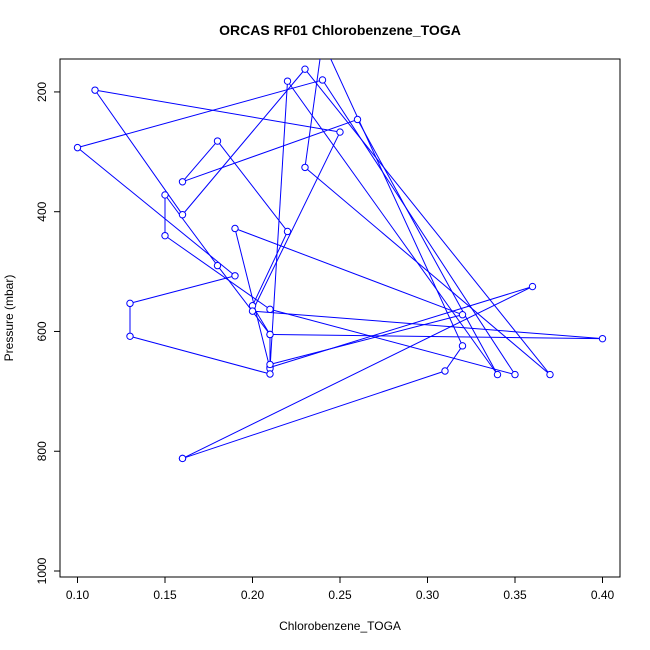 This screenshot has height=650, width=650. Describe the element at coordinates (42, 331) in the screenshot. I see `y-tick-label: 600` at that location.